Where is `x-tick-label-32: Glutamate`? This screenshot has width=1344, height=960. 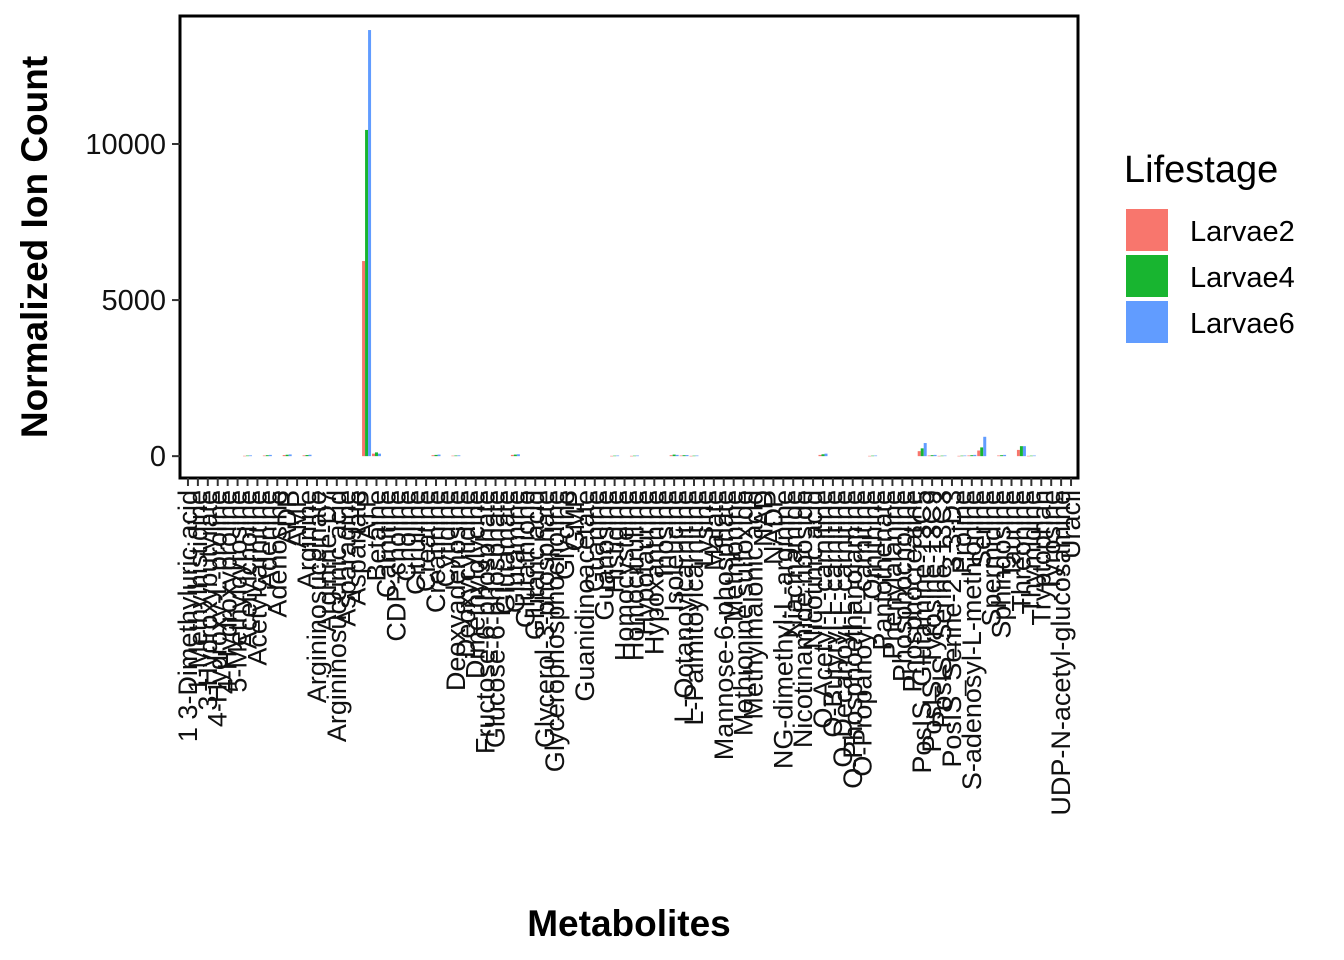
x-tick-label-32: Glutamate is located at coordinates (505, 552).